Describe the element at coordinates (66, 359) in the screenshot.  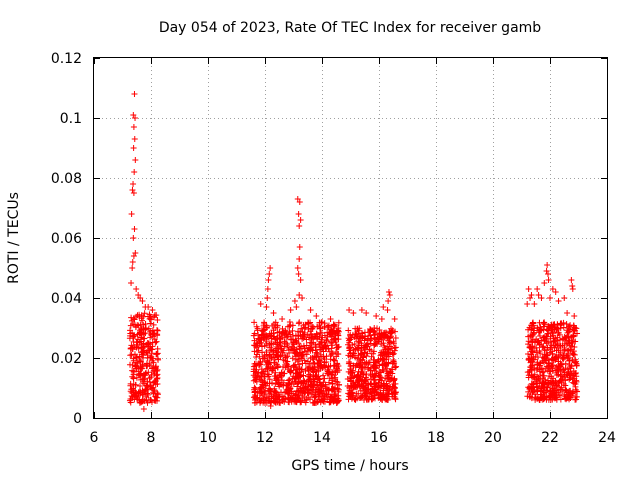
I see `y-tick-label: 0.02` at that location.